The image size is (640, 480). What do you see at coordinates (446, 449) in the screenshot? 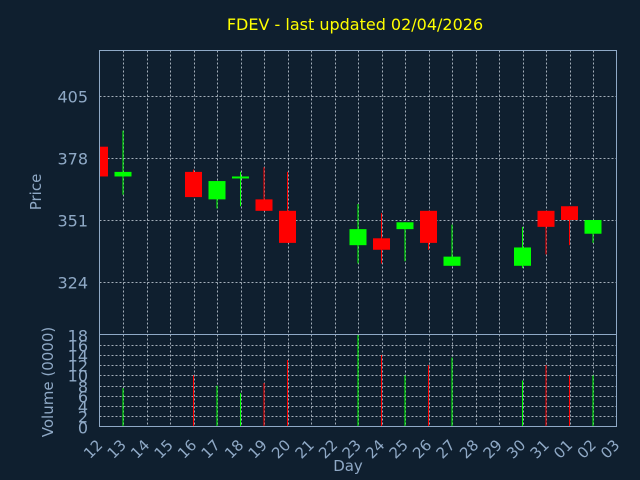
I see `x-tick-label: 27` at bounding box center [446, 449].